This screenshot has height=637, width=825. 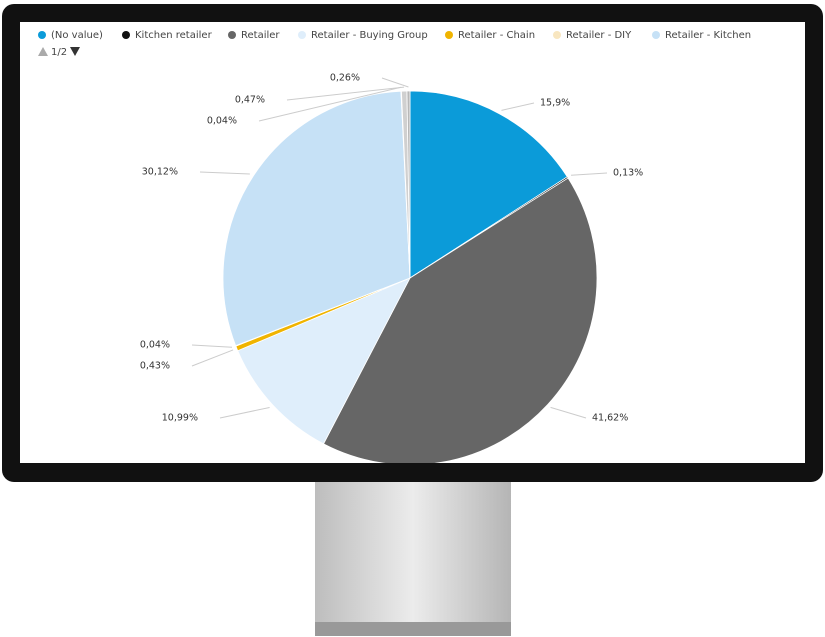 I want to click on data-label: 0,26%, so click(x=345, y=78).